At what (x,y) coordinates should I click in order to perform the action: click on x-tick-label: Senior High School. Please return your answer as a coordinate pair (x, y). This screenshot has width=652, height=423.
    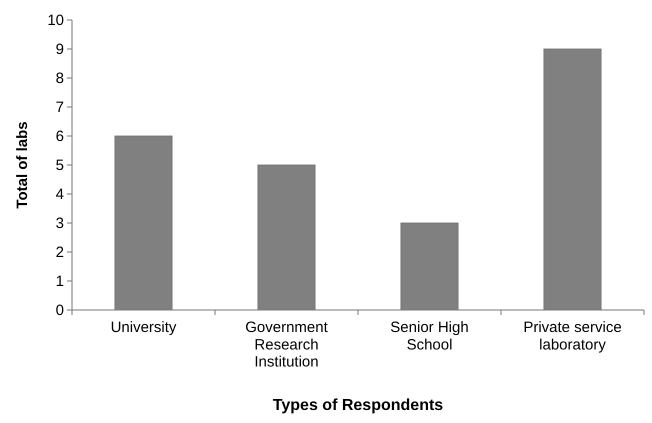
    Looking at the image, I should click on (429, 336).